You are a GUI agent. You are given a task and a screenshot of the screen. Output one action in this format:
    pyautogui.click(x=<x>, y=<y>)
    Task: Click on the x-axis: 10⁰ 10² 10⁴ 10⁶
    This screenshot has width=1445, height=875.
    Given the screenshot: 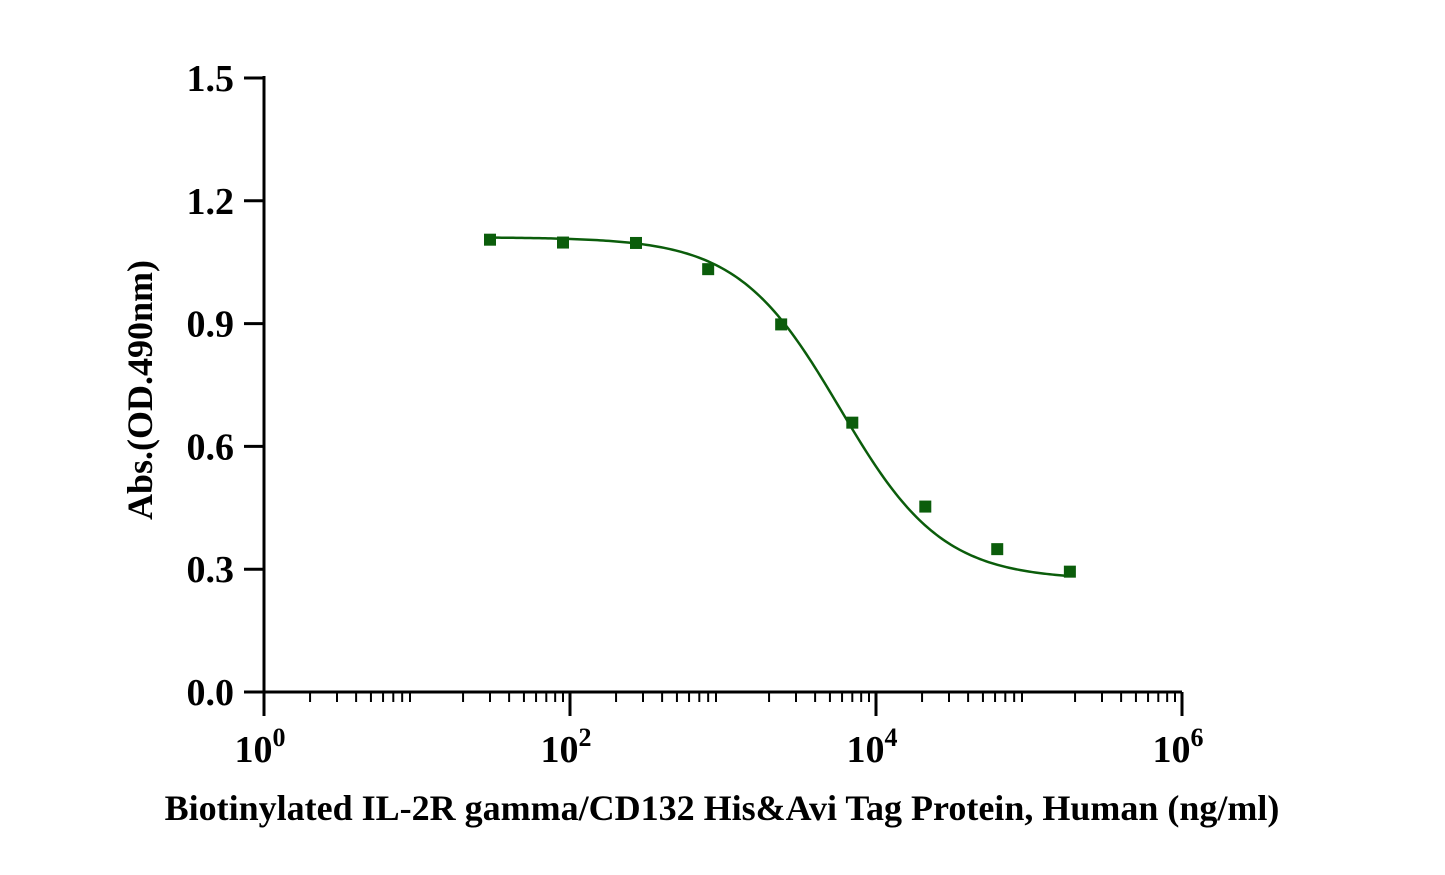 What is the action you would take?
    pyautogui.click(x=719, y=730)
    